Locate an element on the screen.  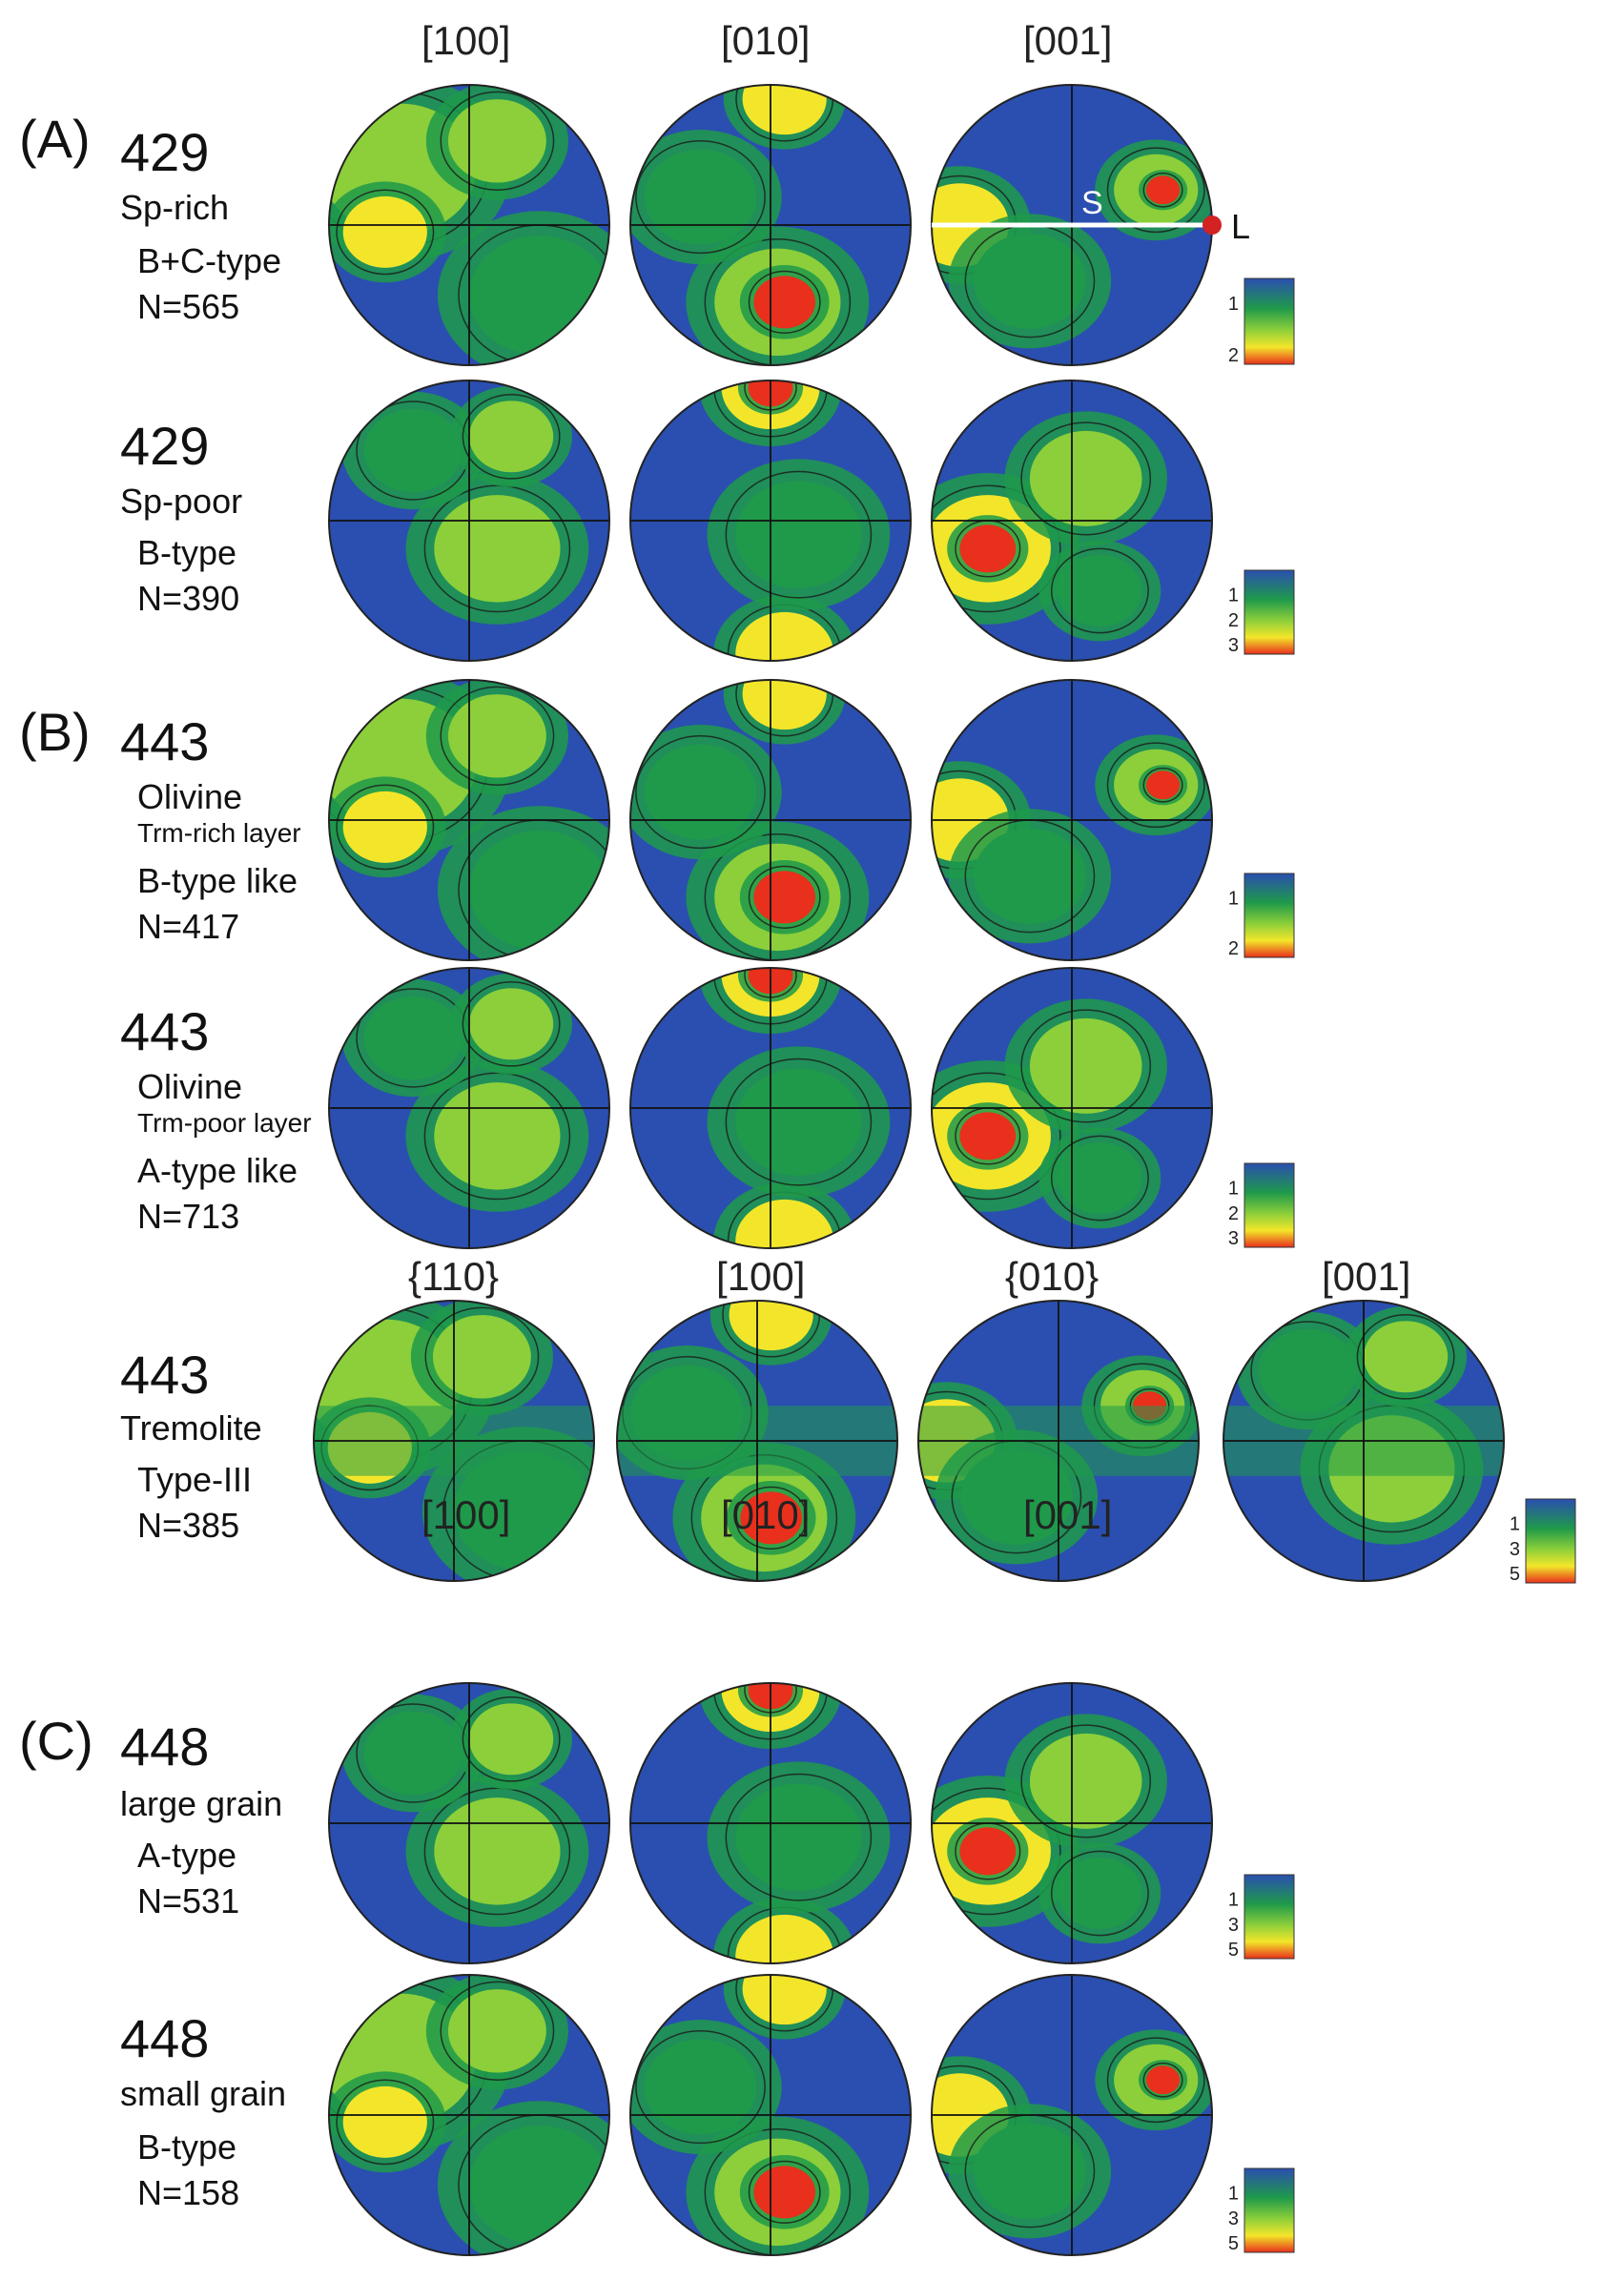
sample-type-443-poor: A-type like is located at coordinates (217, 1171).